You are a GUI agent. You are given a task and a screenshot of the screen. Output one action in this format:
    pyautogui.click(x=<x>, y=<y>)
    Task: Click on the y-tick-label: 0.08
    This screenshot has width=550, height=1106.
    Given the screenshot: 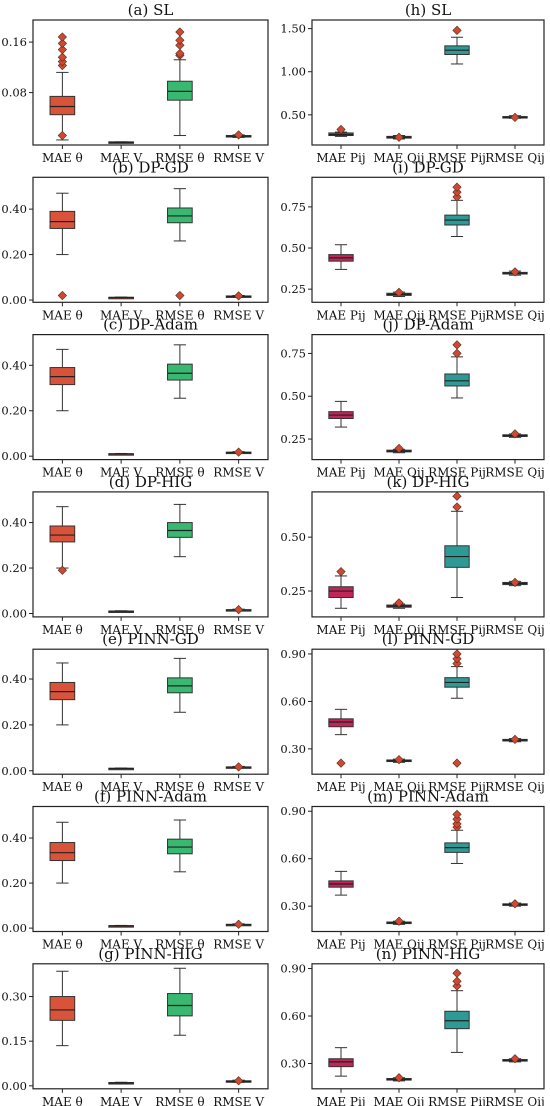 What is the action you would take?
    pyautogui.click(x=14, y=93)
    